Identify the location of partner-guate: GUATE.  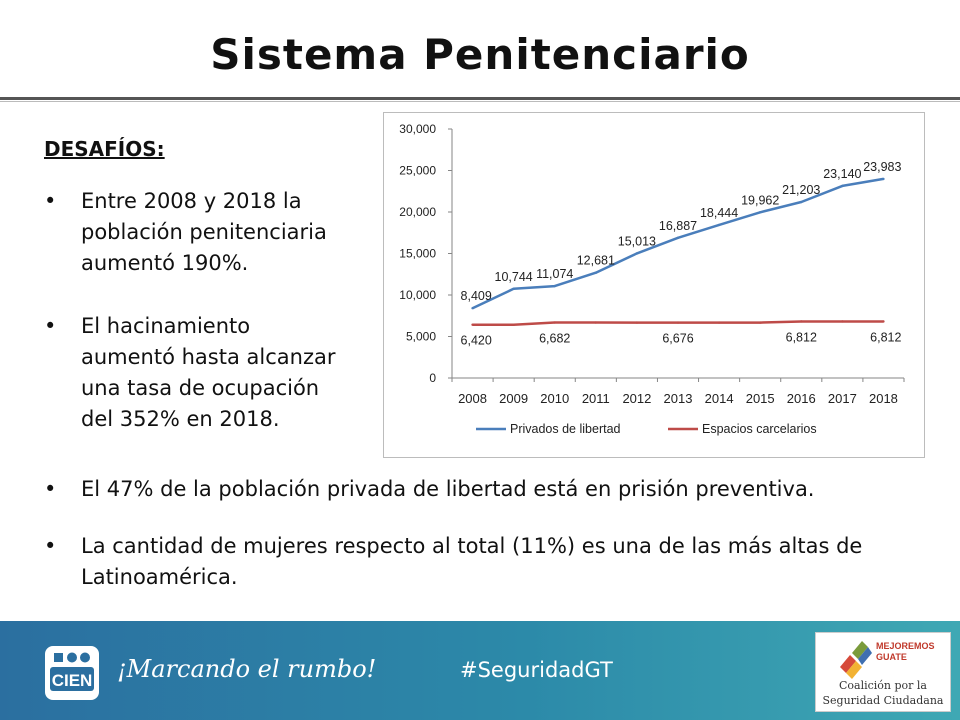
(891, 657).